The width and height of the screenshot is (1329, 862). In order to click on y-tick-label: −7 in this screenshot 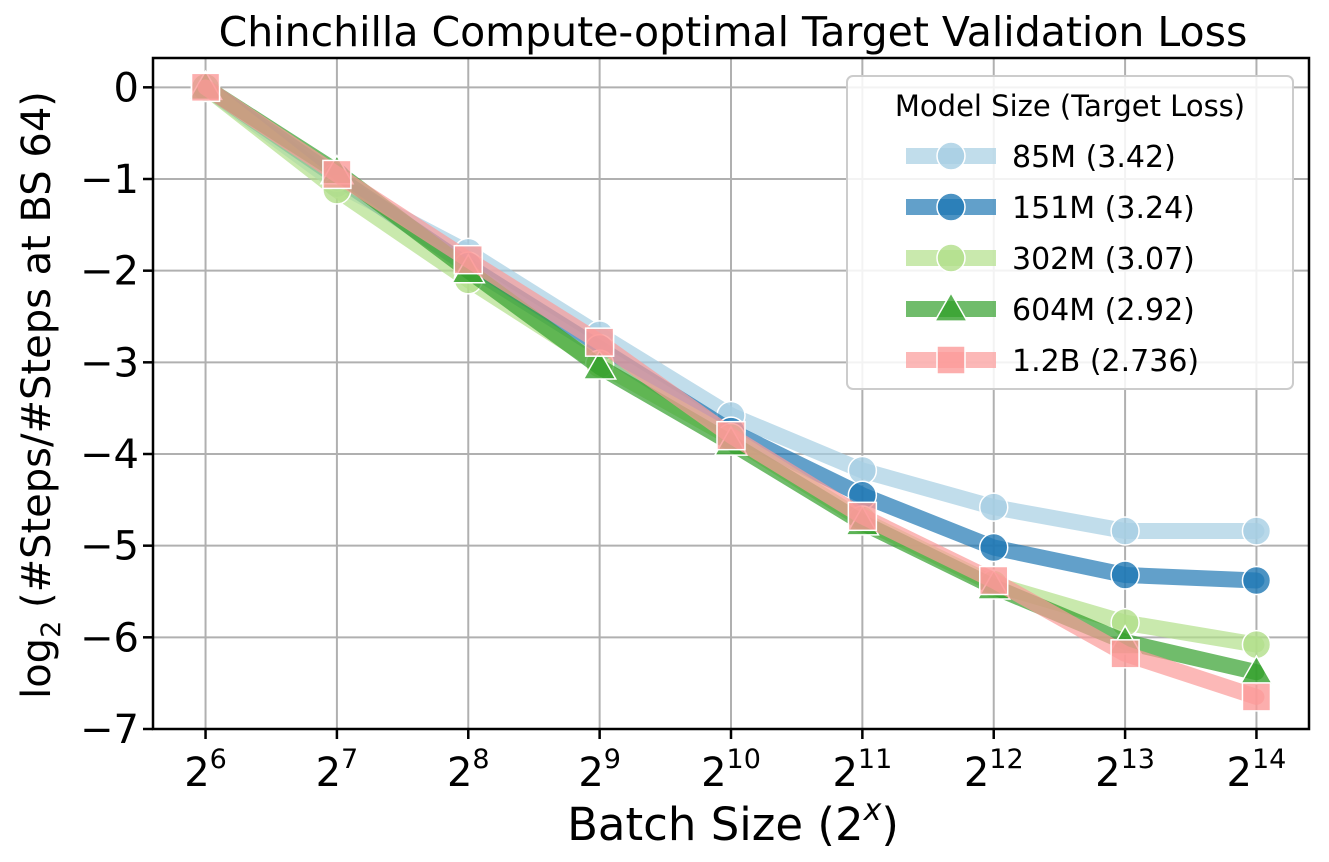, I will do `click(109, 730)`.